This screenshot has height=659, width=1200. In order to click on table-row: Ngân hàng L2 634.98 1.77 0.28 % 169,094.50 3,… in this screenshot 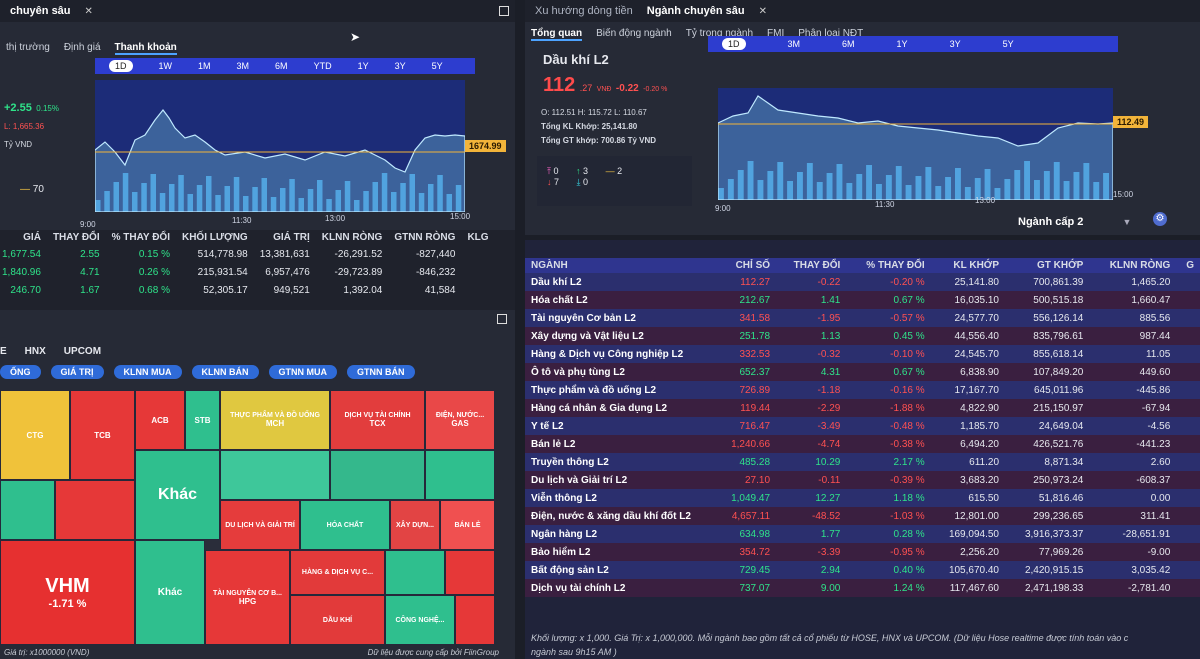, I will do `click(862, 534)`.